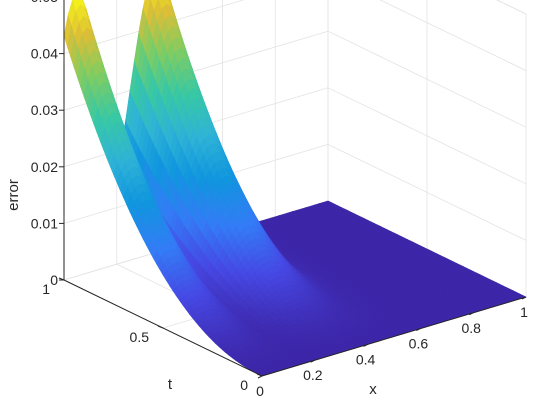 The image size is (550, 409). What do you see at coordinates (154, 27) in the screenshot?
I see `grid-line-z-back` at bounding box center [154, 27].